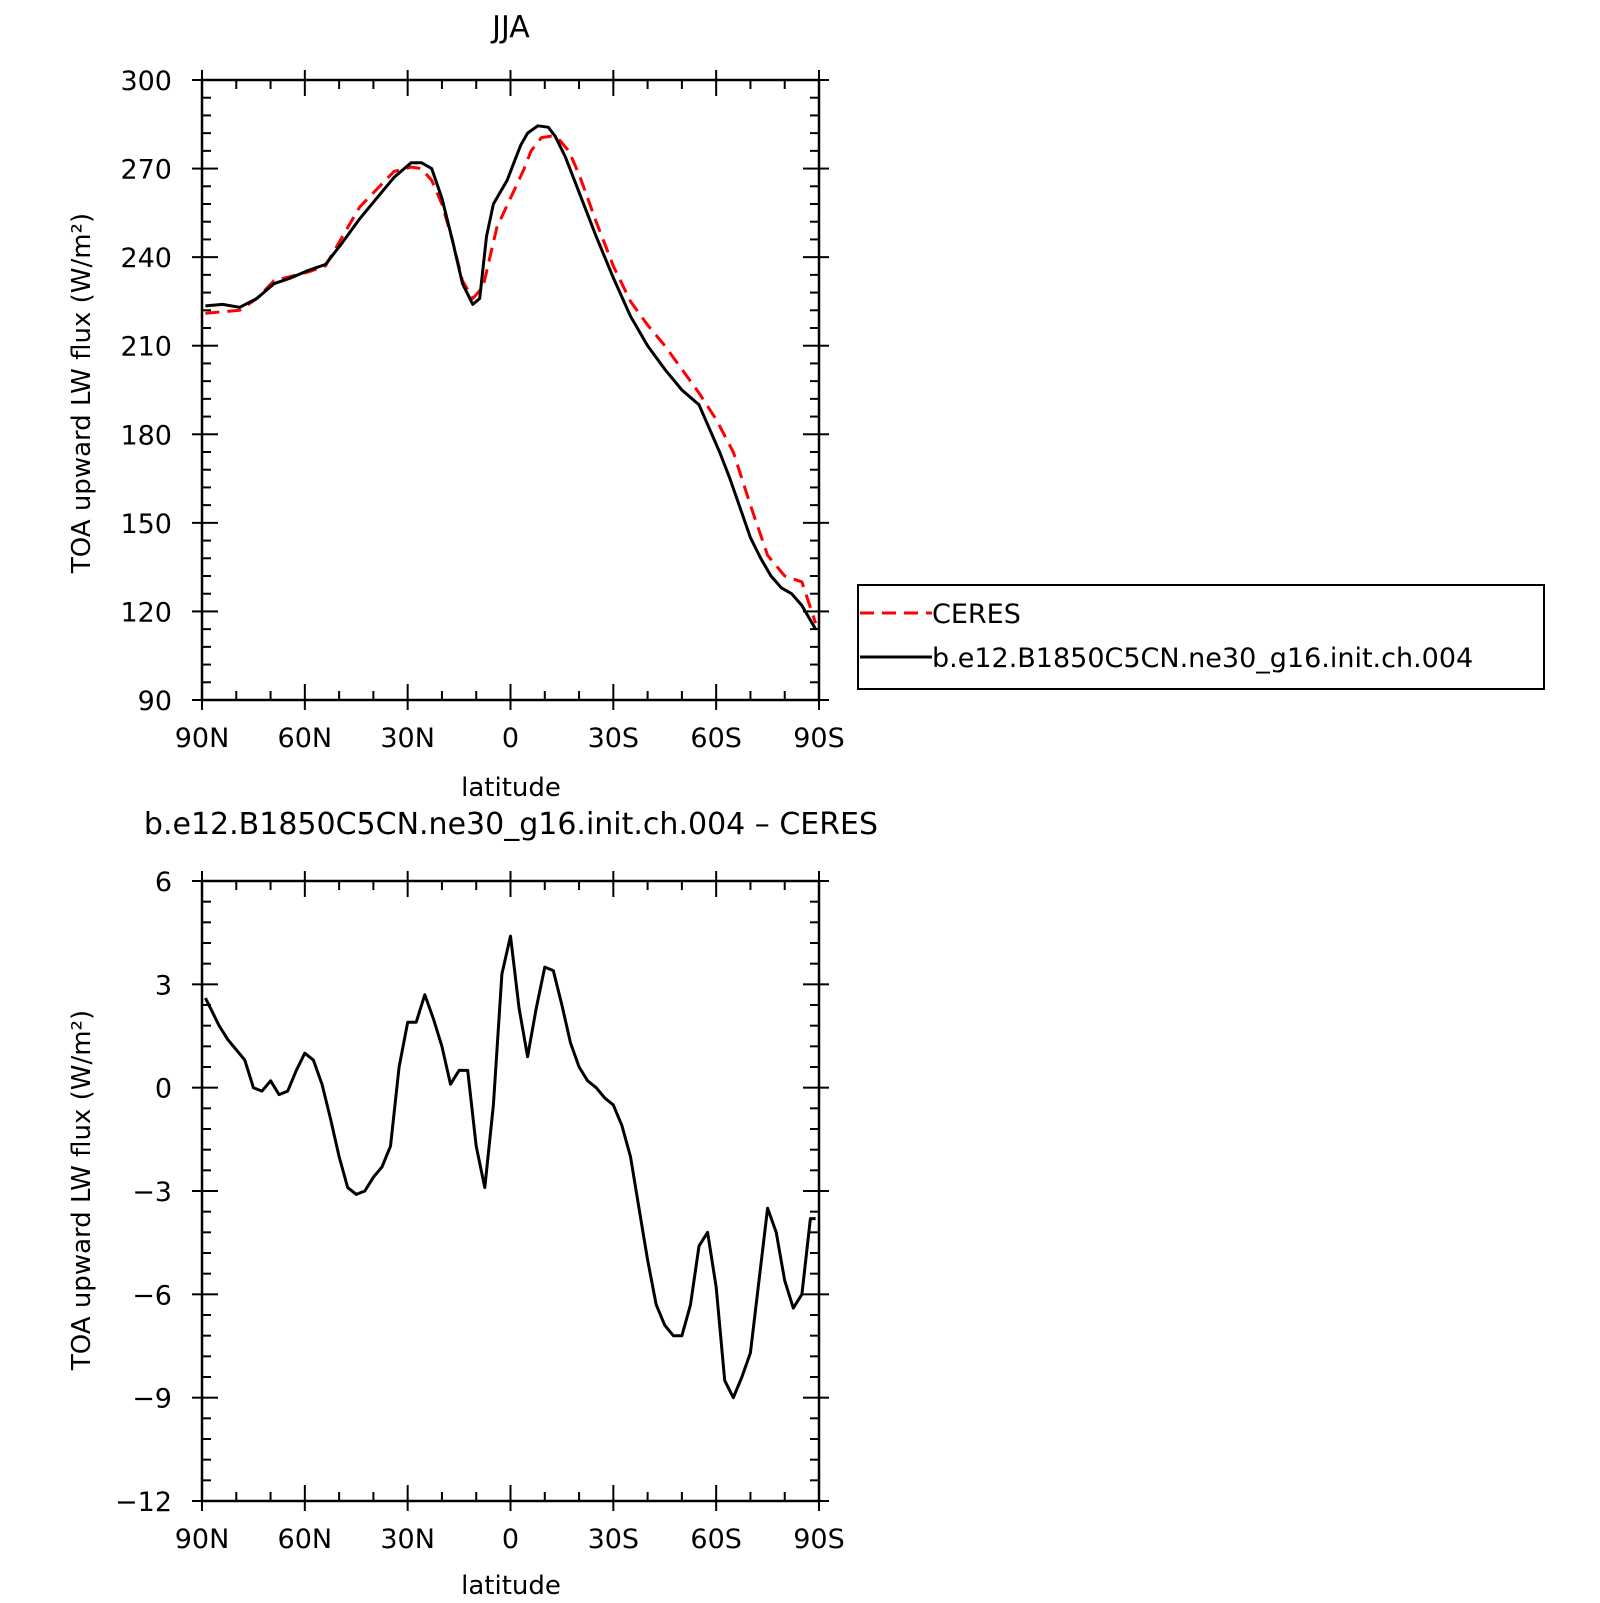  Describe the element at coordinates (146, 258) in the screenshot. I see `top-chart-y-tick-label: 240` at that location.